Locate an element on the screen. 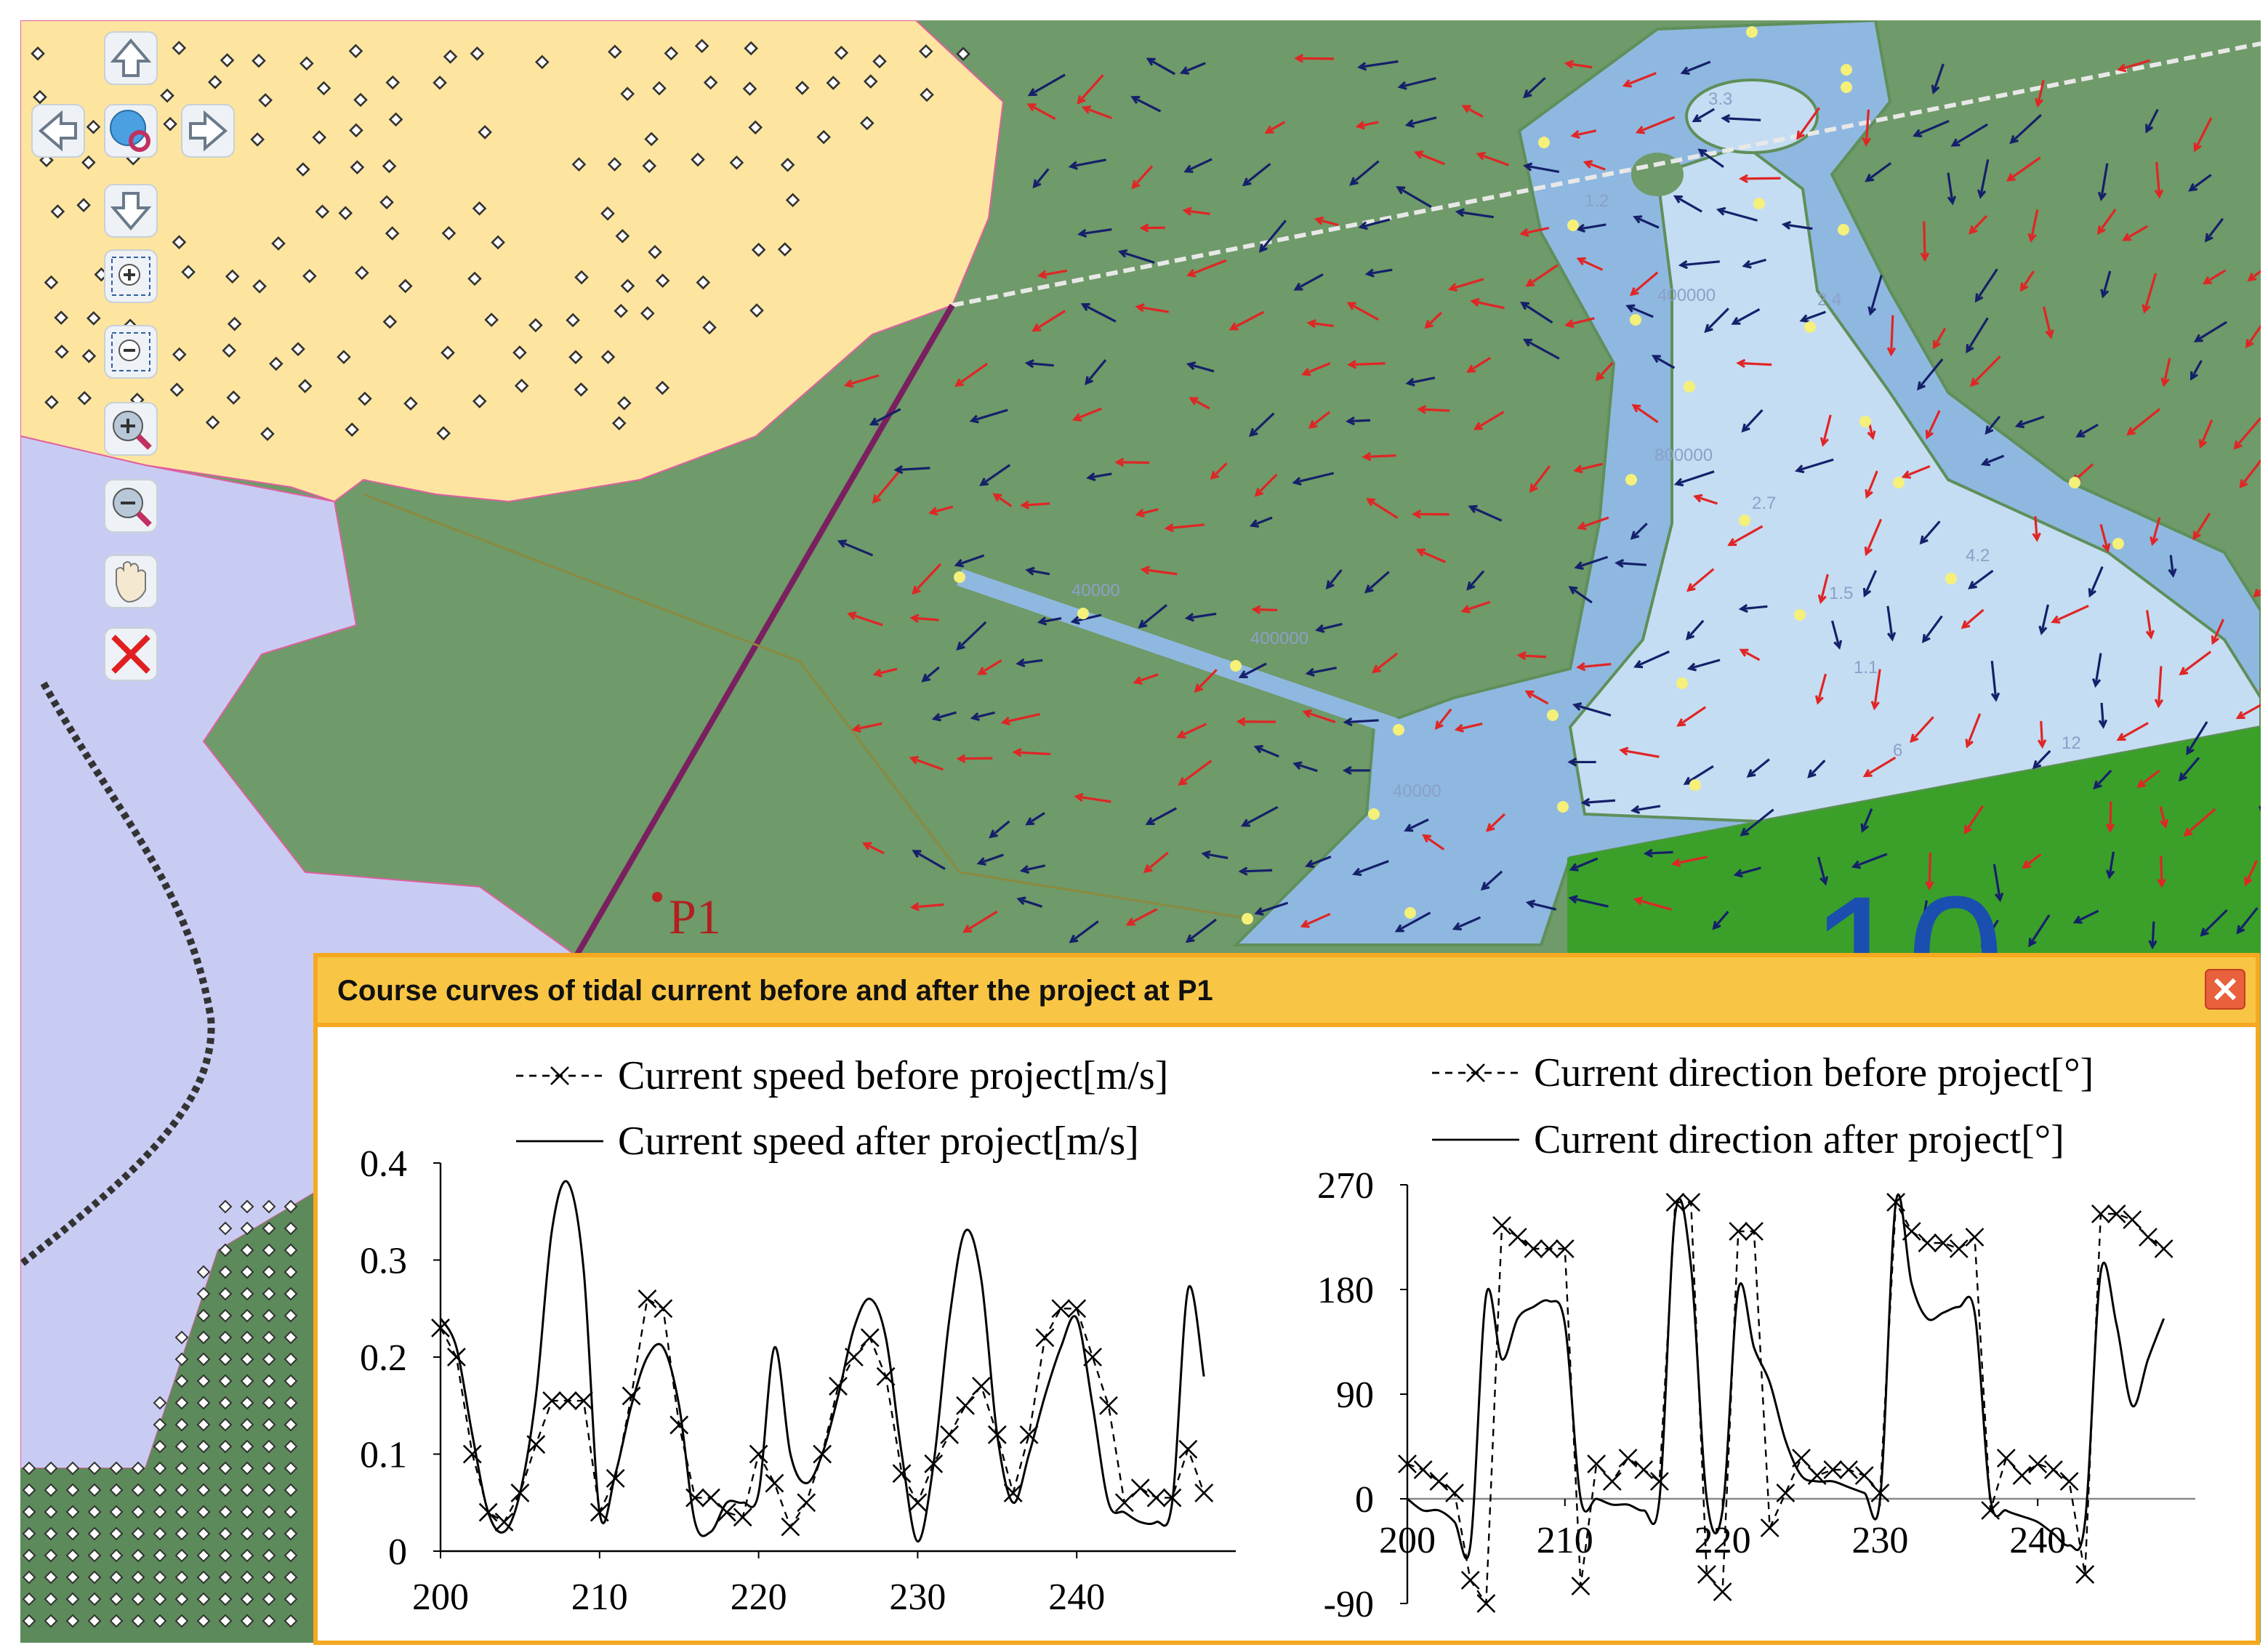  zoom-box-in-button is located at coordinates (131, 276).